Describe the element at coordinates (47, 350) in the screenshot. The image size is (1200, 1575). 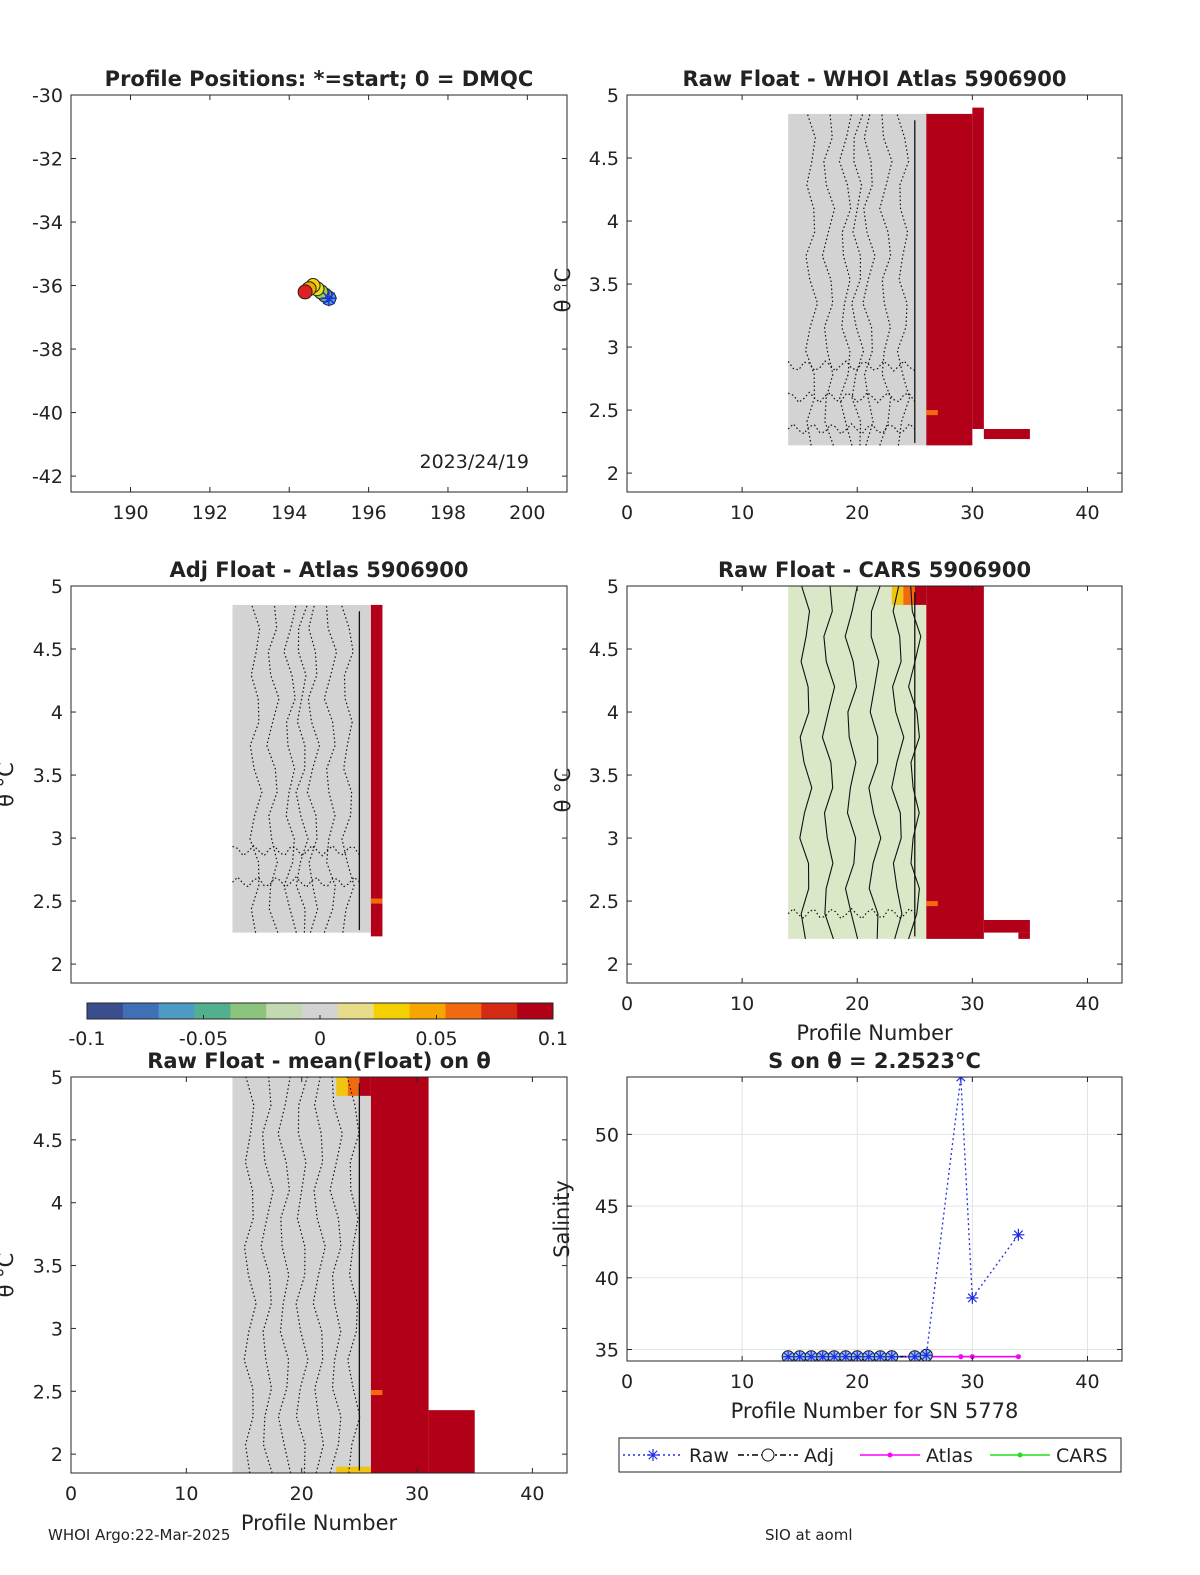
I see `y-tick-label: -38` at that location.